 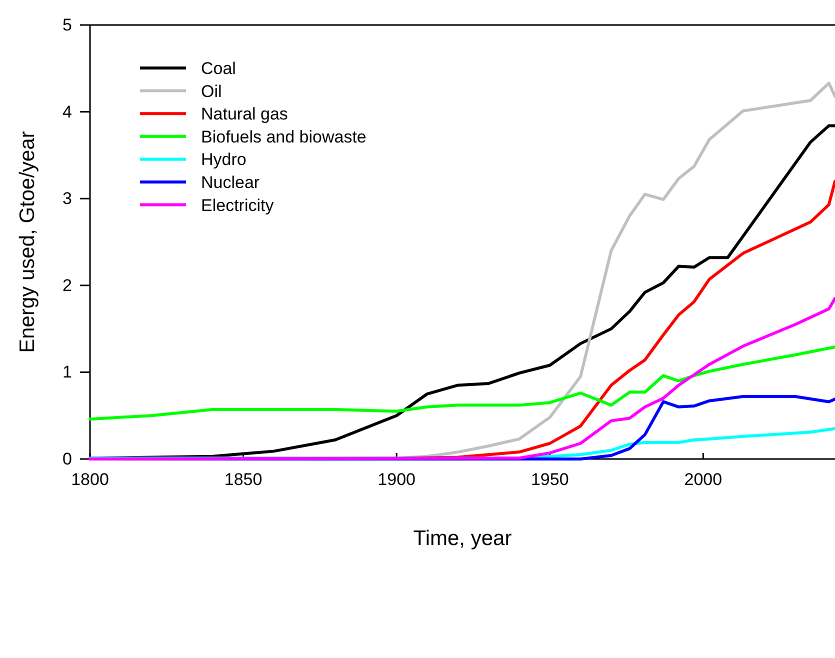 I want to click on legend-label: Electricity, so click(x=237, y=205).